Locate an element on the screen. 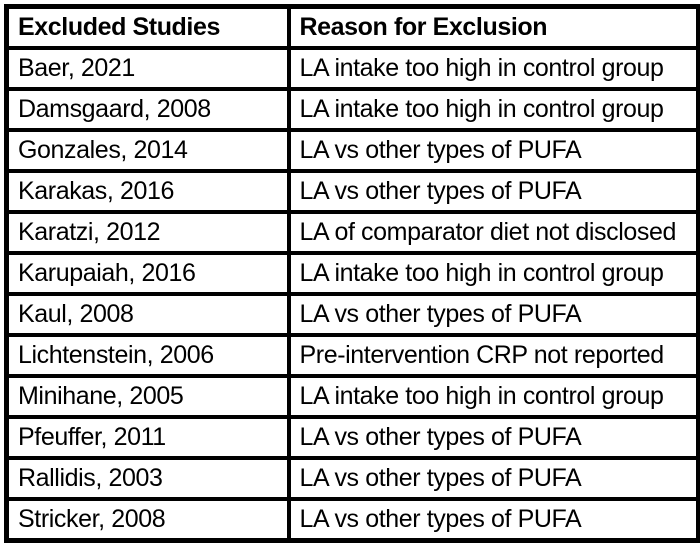 This screenshot has width=700, height=546. table-row: Pfeuffer, 2011 LA vs other types of PUFA is located at coordinates (352, 437).